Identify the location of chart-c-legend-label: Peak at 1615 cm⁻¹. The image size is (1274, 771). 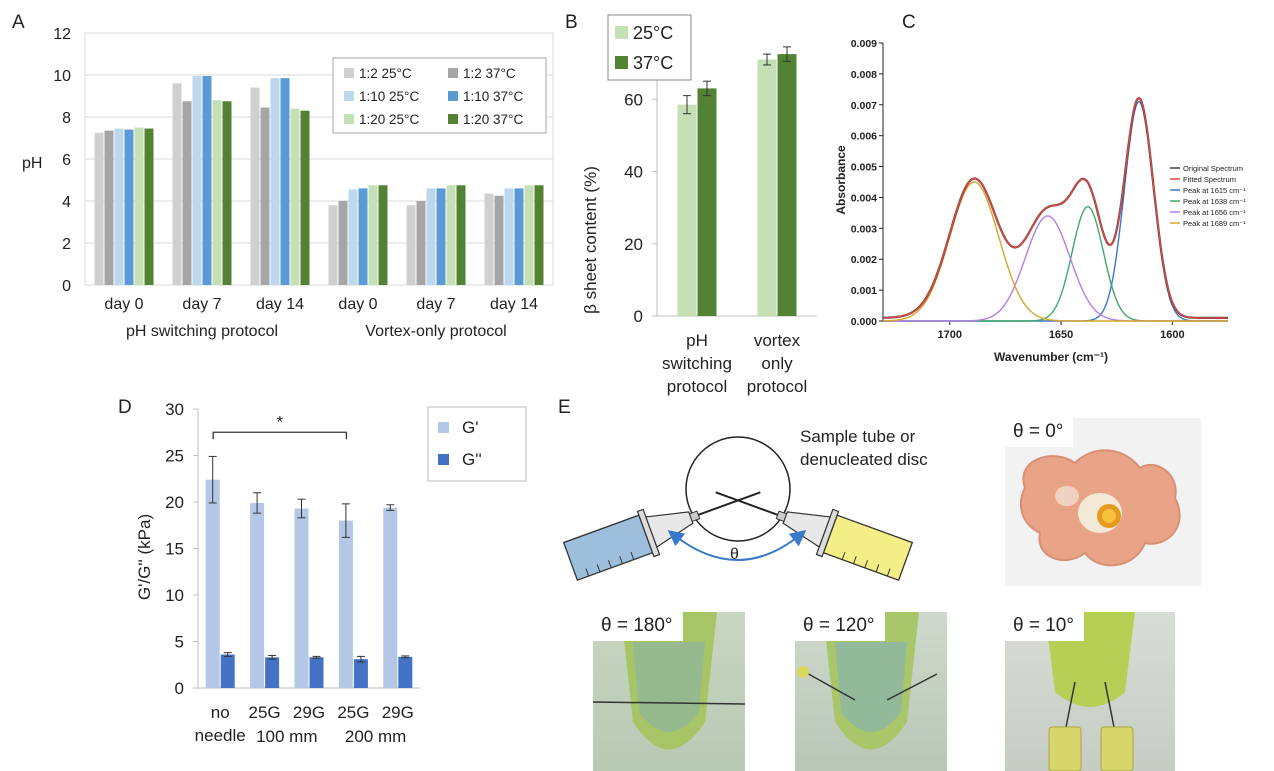
(1214, 190).